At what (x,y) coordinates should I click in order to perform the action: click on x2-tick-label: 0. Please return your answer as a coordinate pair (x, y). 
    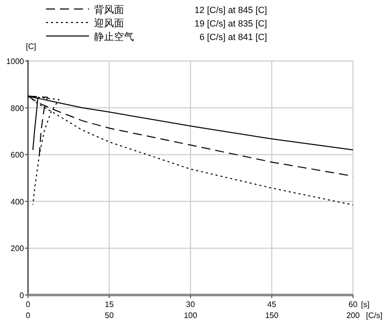
    Looking at the image, I should click on (28, 315).